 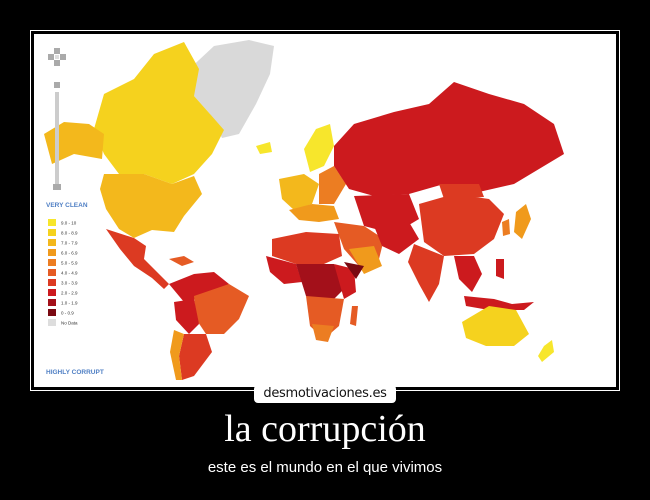 I want to click on japan, so click(x=522, y=221).